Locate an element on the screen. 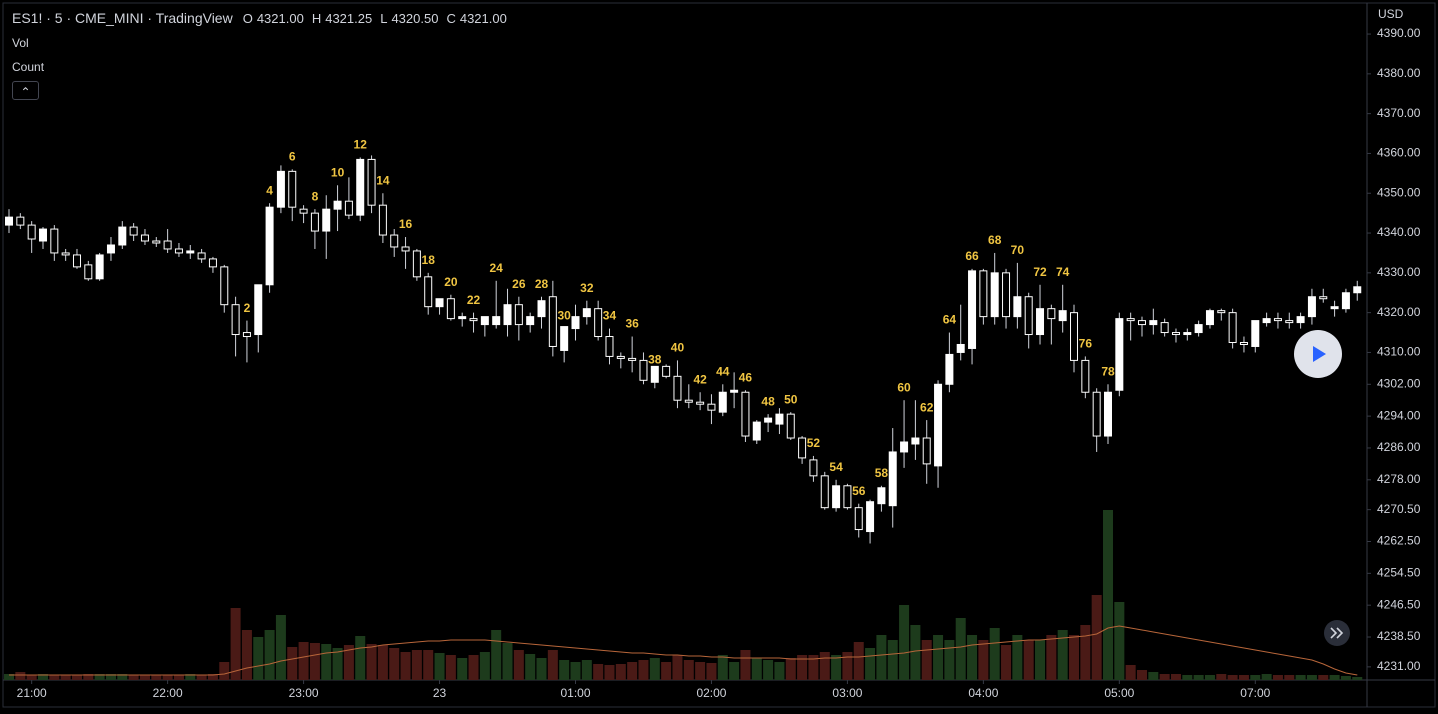 This screenshot has width=1438, height=714. count-label: 48 is located at coordinates (768, 401).